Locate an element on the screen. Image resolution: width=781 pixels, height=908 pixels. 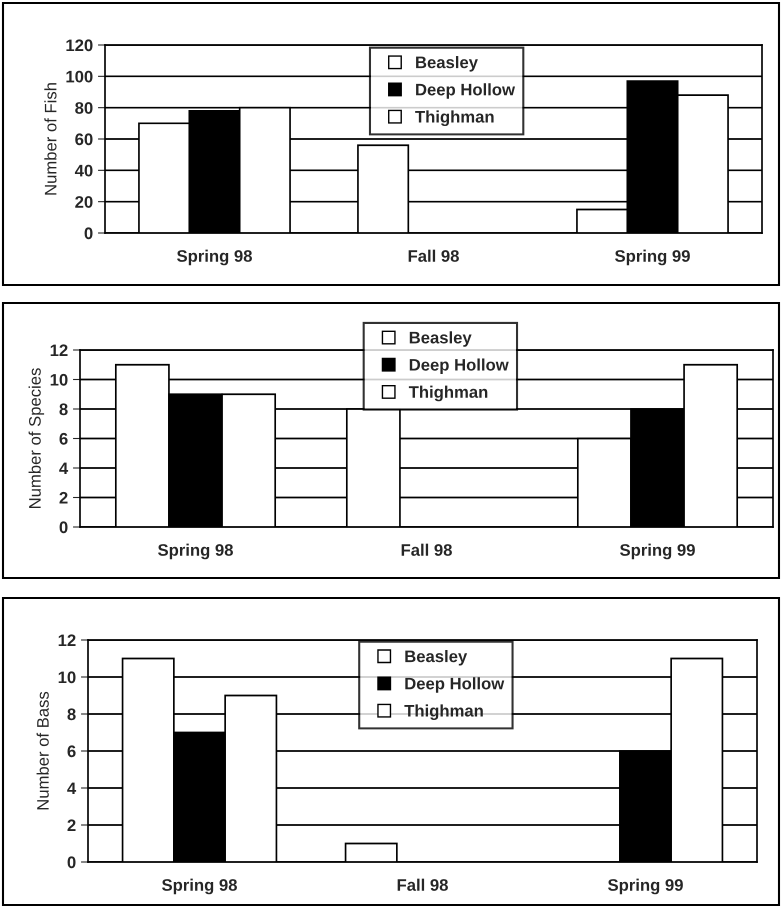
y-tick-label: 100 is located at coordinates (79, 76).